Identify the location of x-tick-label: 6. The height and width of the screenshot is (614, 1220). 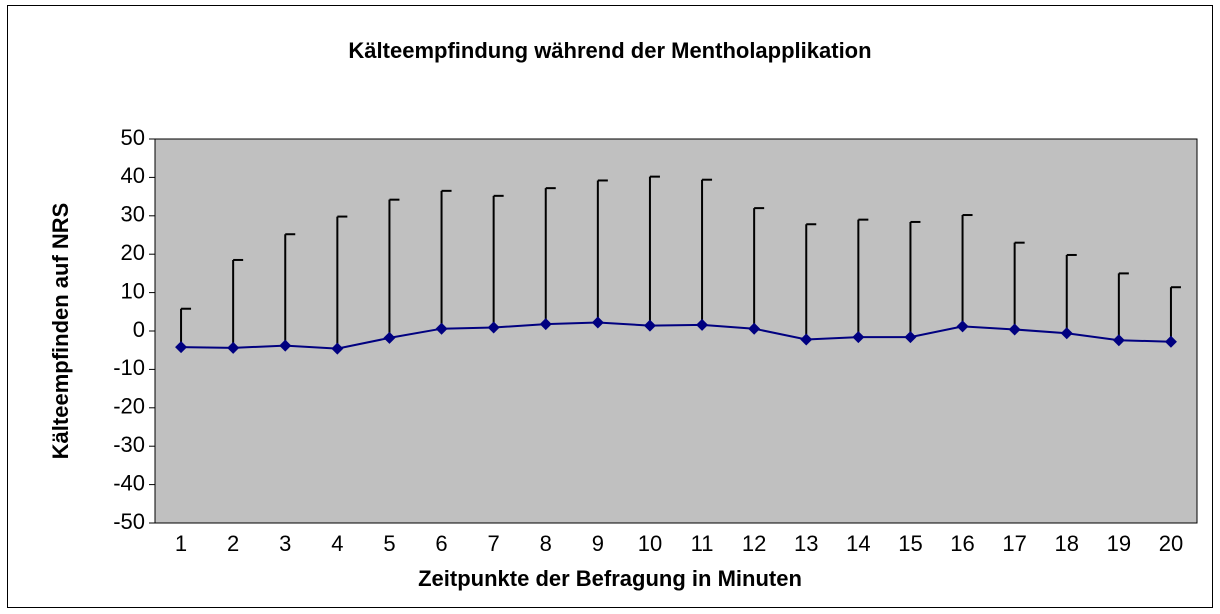
(441, 543).